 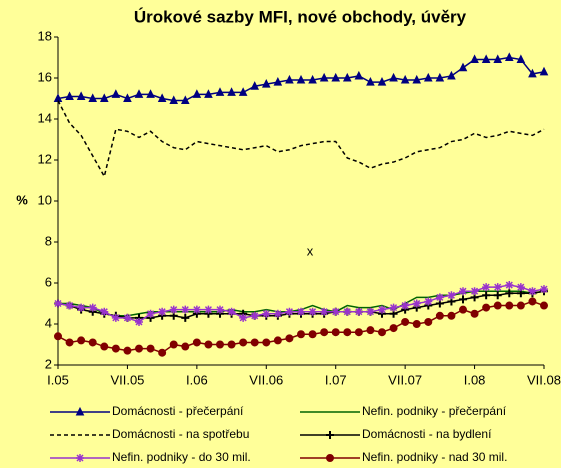 What do you see at coordinates (544, 379) in the screenshot?
I see `x-tick-label: VII.08` at bounding box center [544, 379].